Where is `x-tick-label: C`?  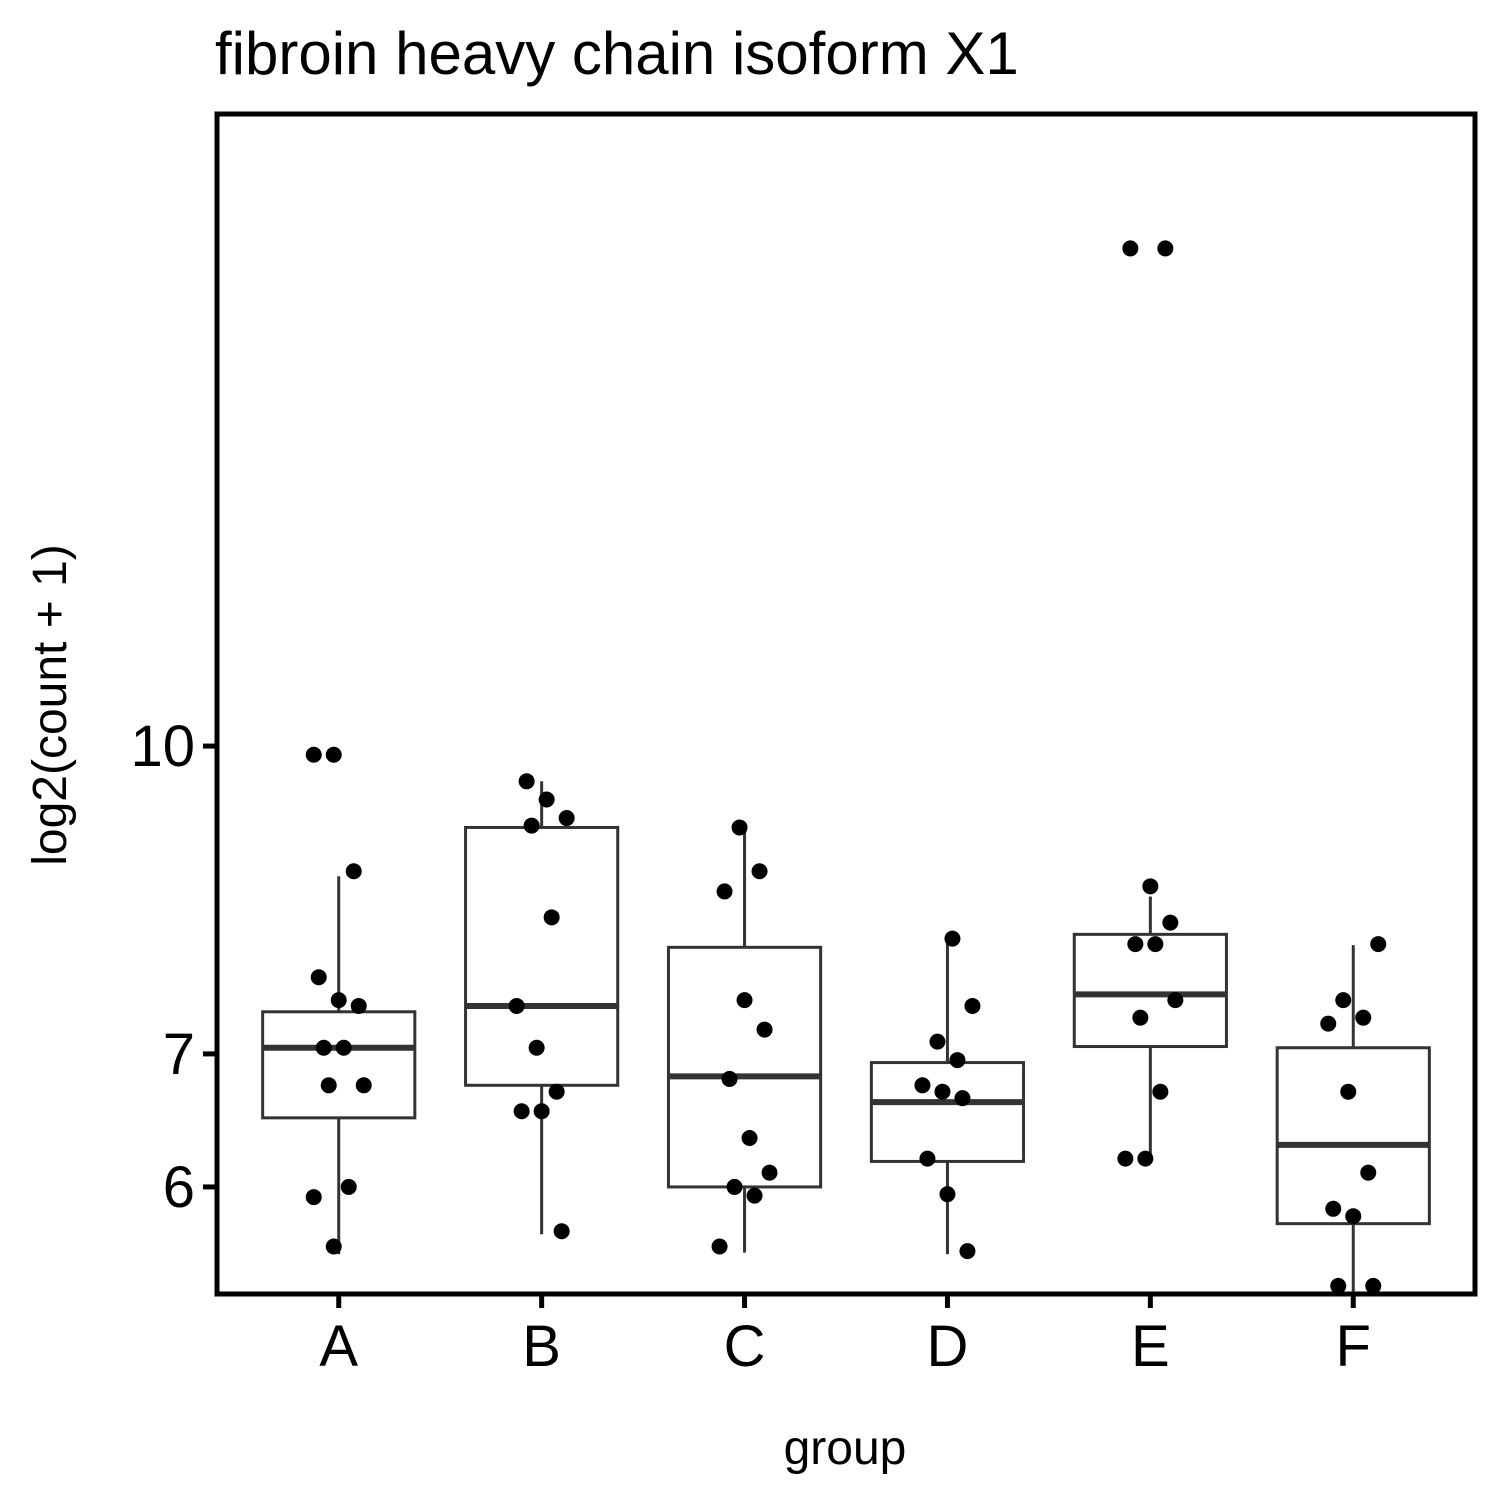 x-tick-label: C is located at coordinates (745, 1346).